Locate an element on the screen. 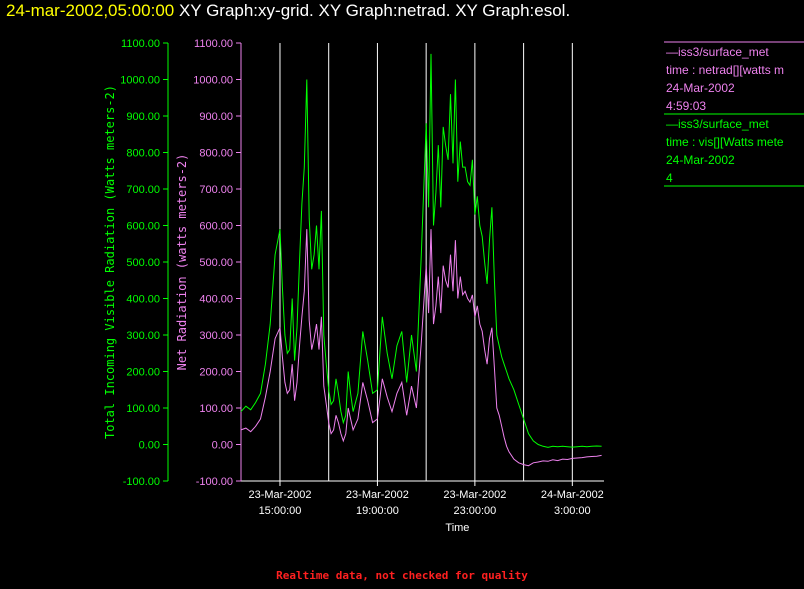 This screenshot has width=804, height=589. vis-tick-label: 1000.00 is located at coordinates (140, 81).